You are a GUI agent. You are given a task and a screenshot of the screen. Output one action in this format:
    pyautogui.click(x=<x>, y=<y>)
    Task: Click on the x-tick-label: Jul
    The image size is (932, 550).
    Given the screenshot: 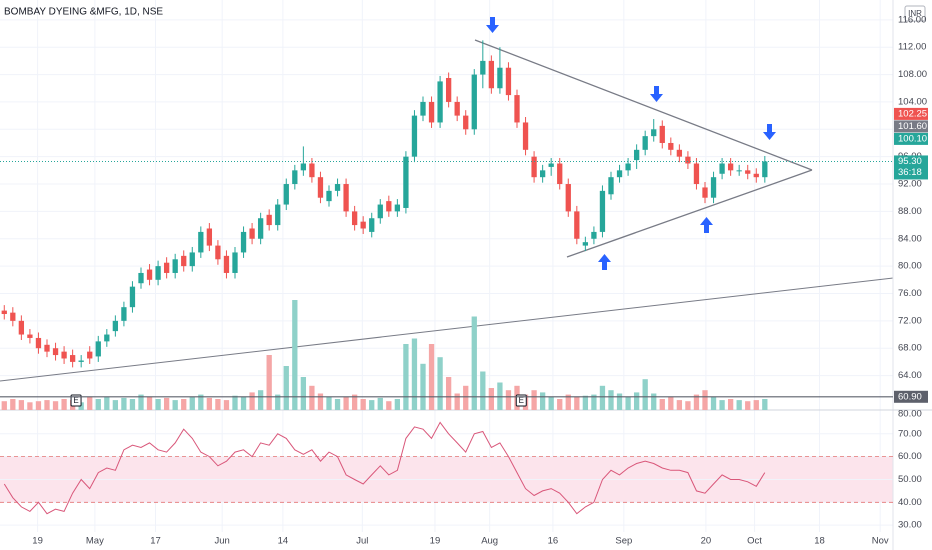 What is the action you would take?
    pyautogui.click(x=362, y=541)
    